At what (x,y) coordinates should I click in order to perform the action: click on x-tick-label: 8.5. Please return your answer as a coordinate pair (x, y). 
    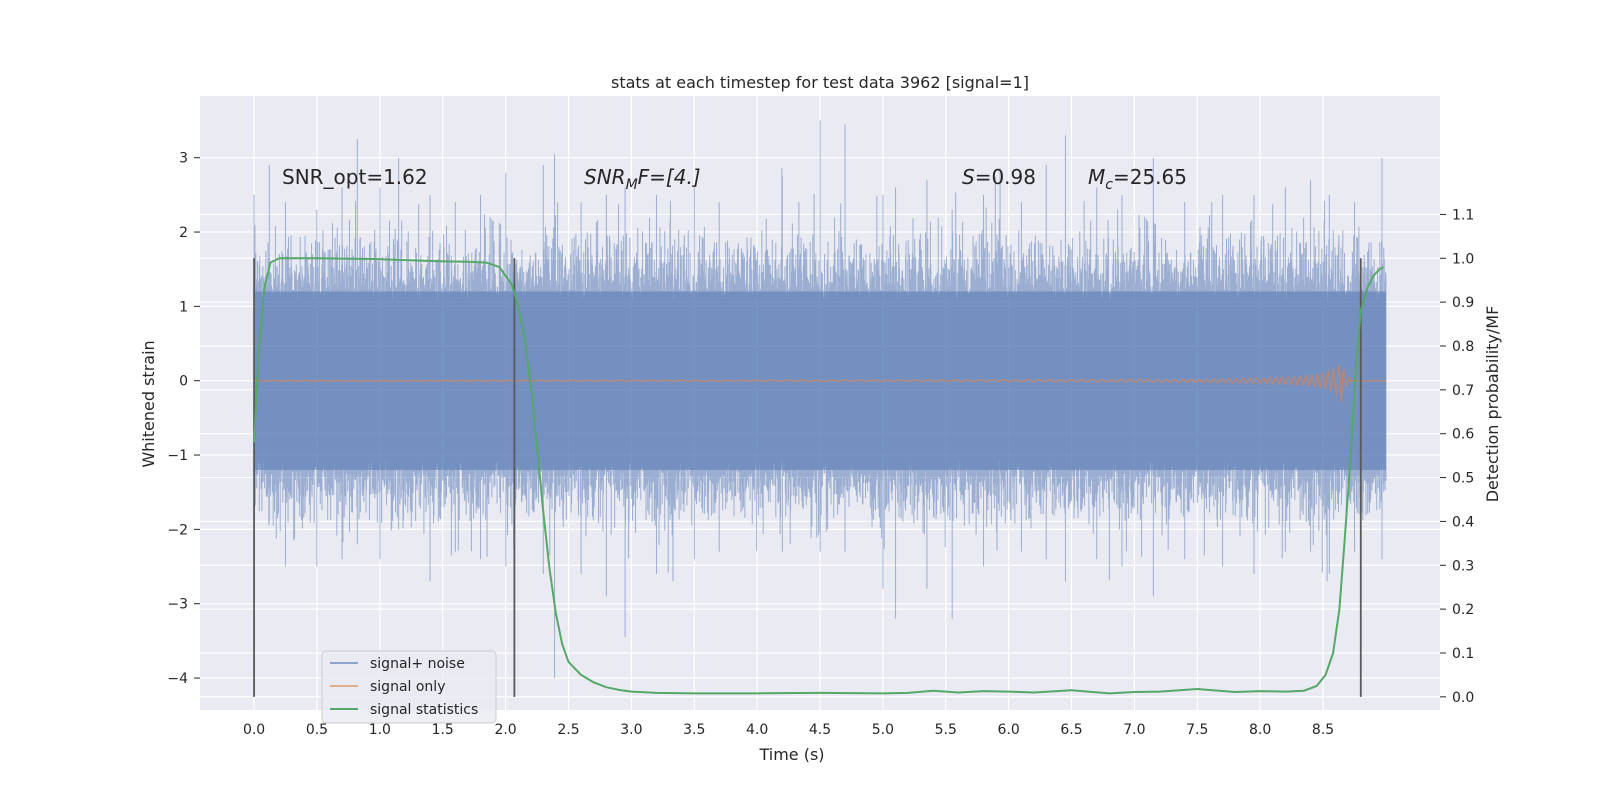
    Looking at the image, I should click on (1323, 730).